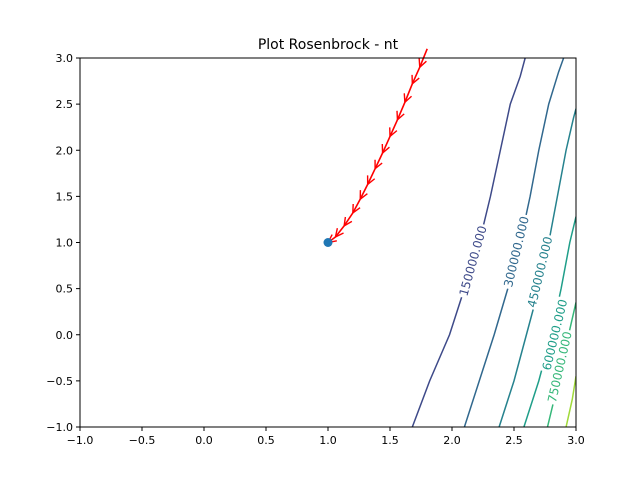  I want to click on x-tick-label: 1.5, so click(390, 440).